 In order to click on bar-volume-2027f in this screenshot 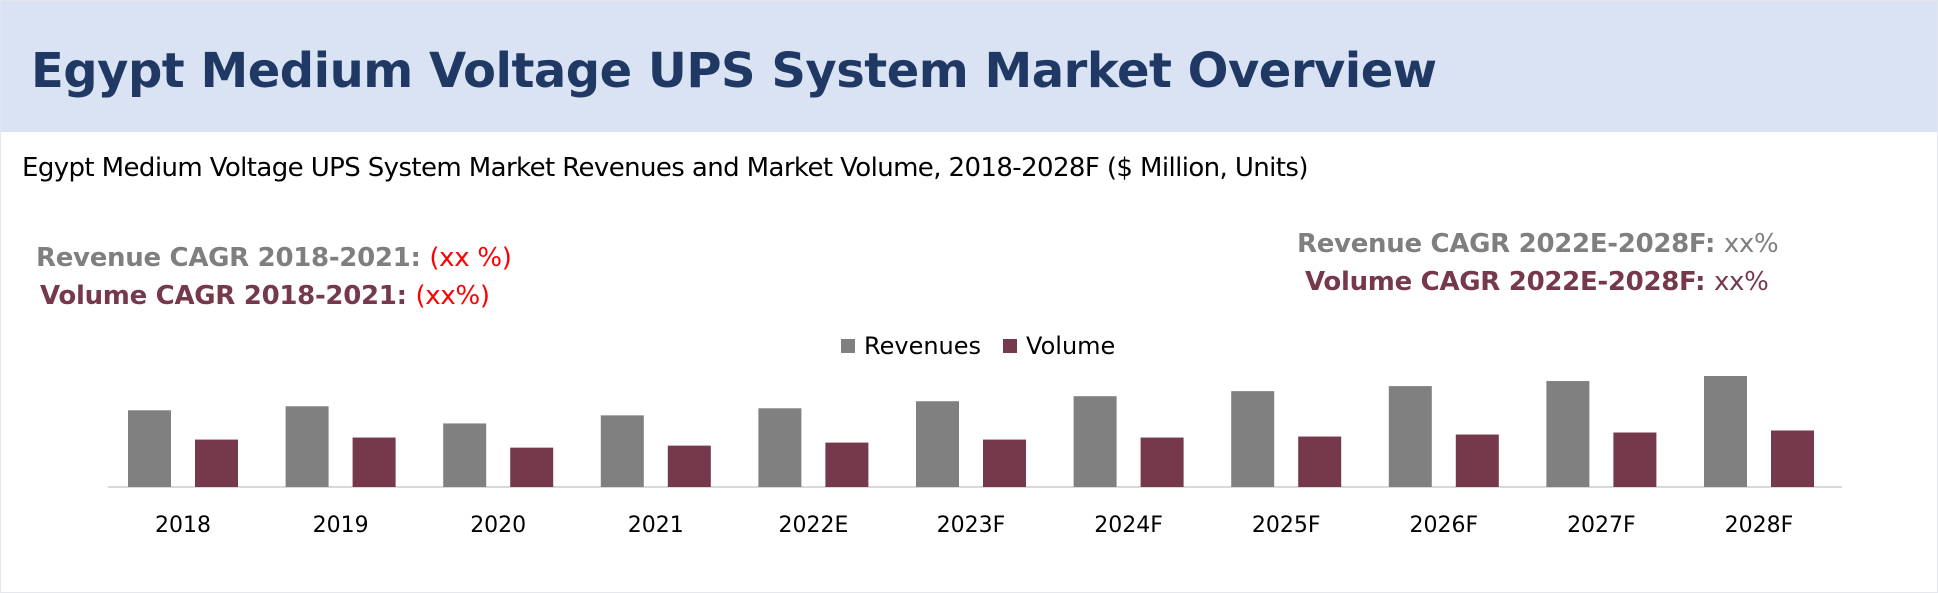, I will do `click(1635, 459)`.